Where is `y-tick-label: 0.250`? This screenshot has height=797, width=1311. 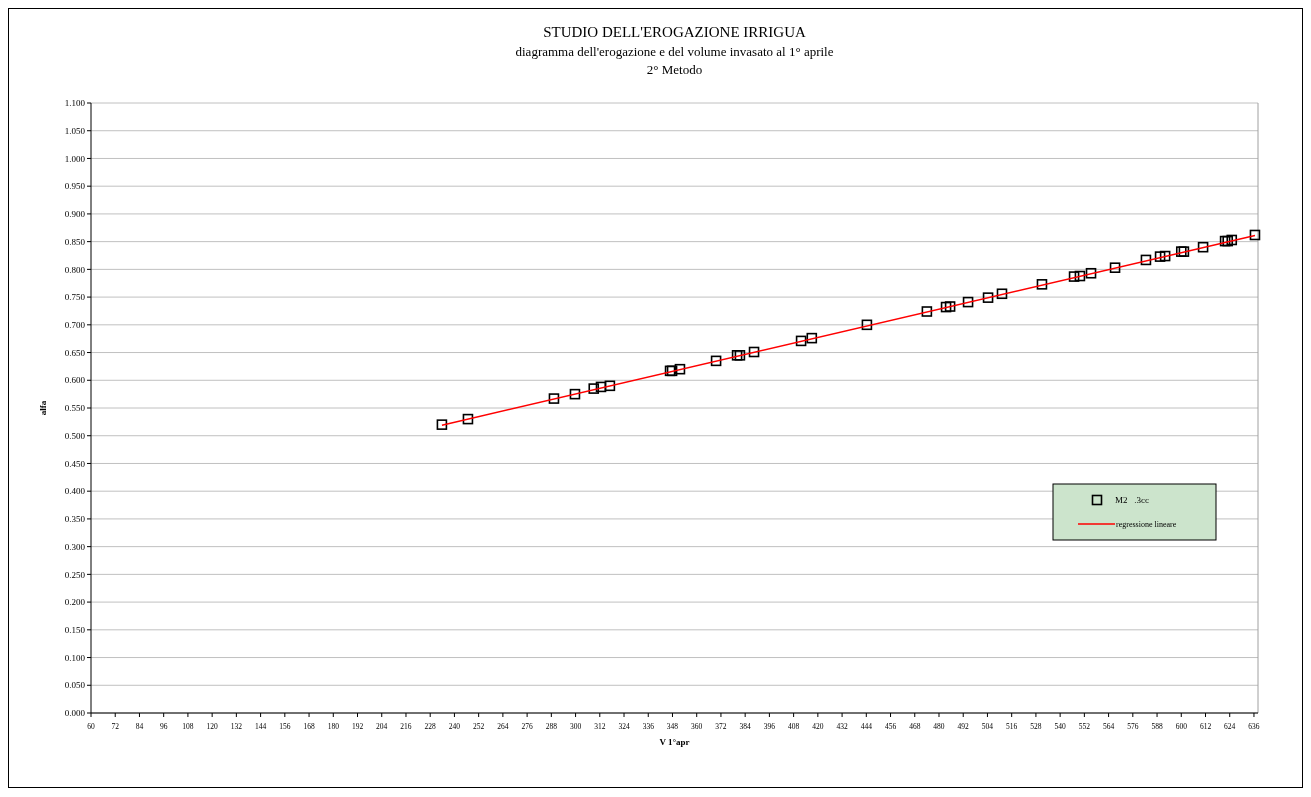
y-tick-label: 0.250 is located at coordinates (75, 574).